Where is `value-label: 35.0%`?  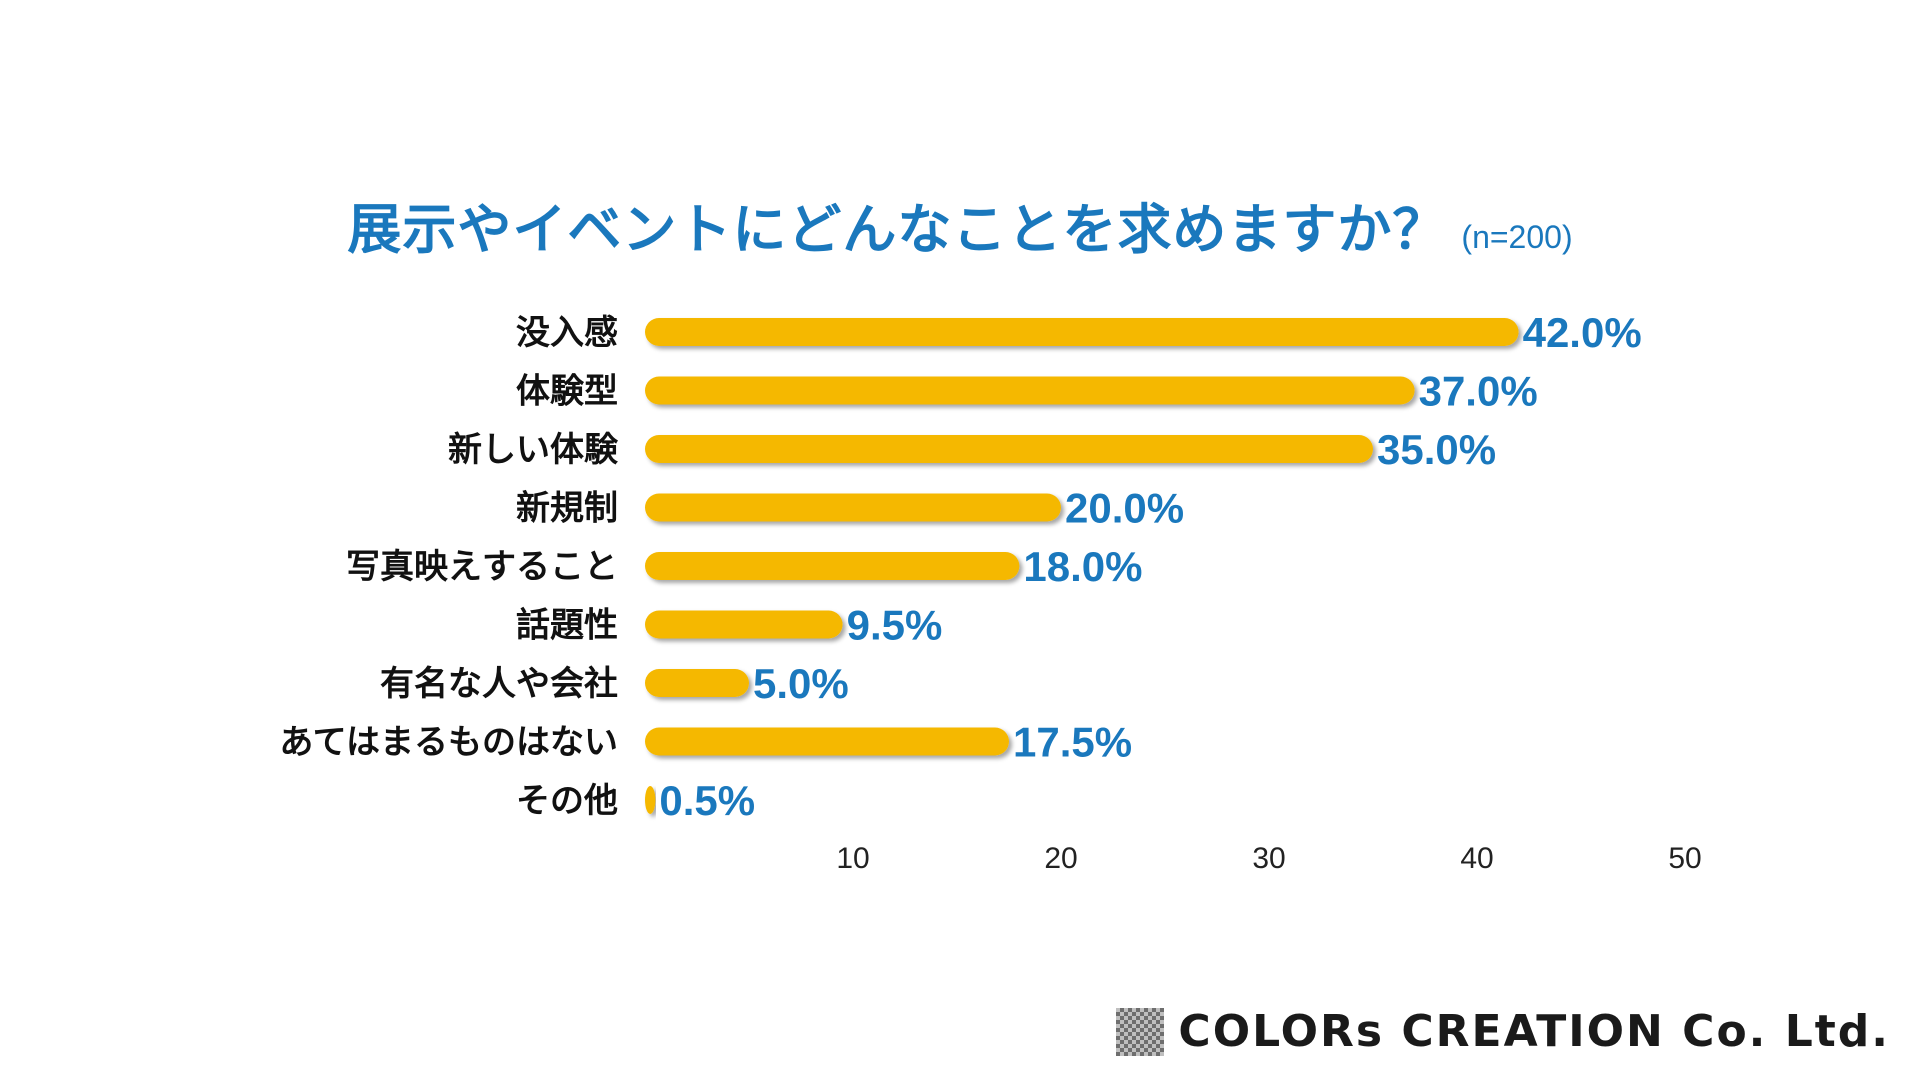
value-label: 35.0% is located at coordinates (1436, 449).